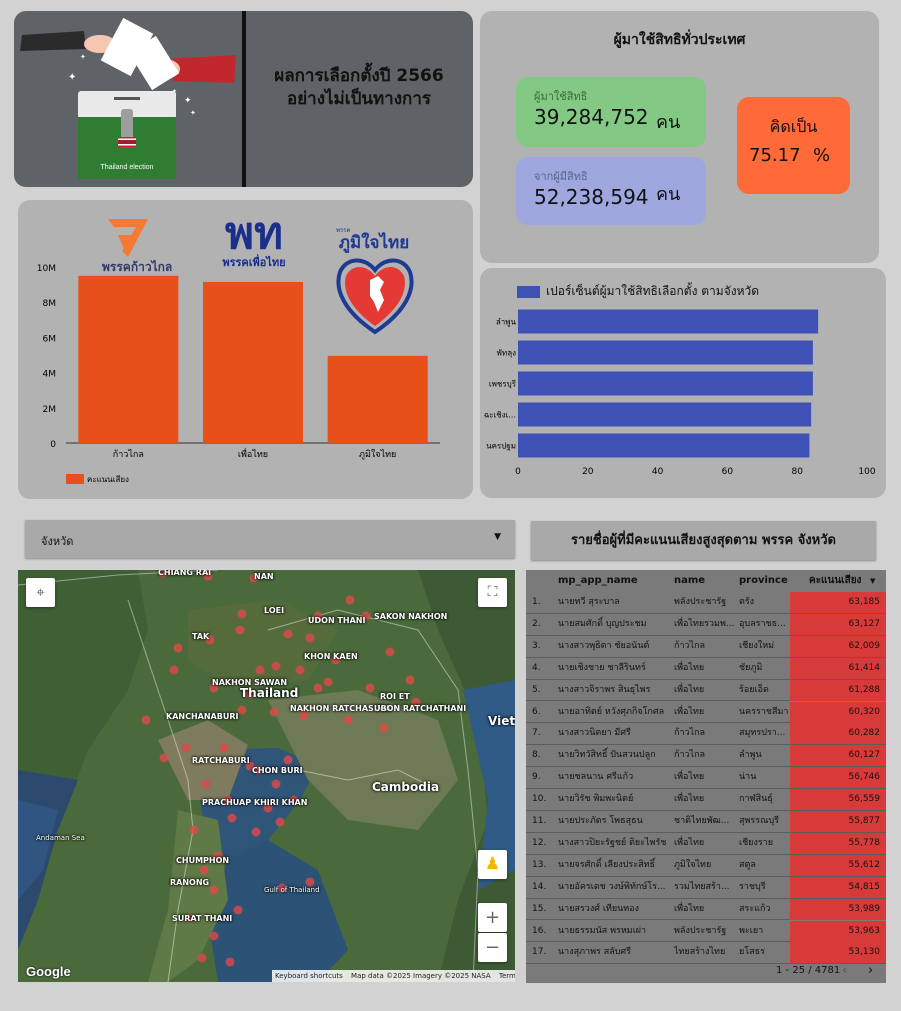 The image size is (901, 1011). I want to click on col-header-mp-name: mp_app_name, so click(598, 580).